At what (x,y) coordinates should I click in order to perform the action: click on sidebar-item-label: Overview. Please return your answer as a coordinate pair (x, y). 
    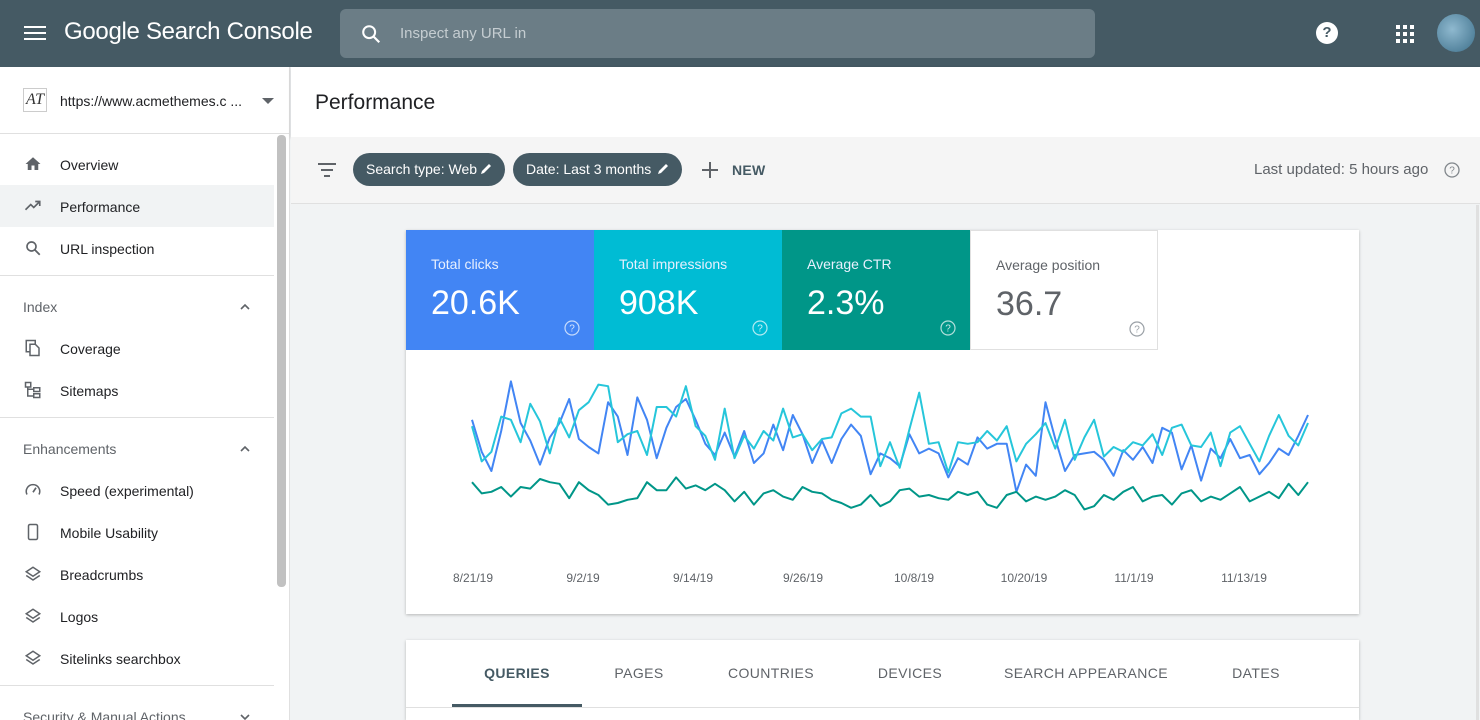
    Looking at the image, I should click on (89, 165).